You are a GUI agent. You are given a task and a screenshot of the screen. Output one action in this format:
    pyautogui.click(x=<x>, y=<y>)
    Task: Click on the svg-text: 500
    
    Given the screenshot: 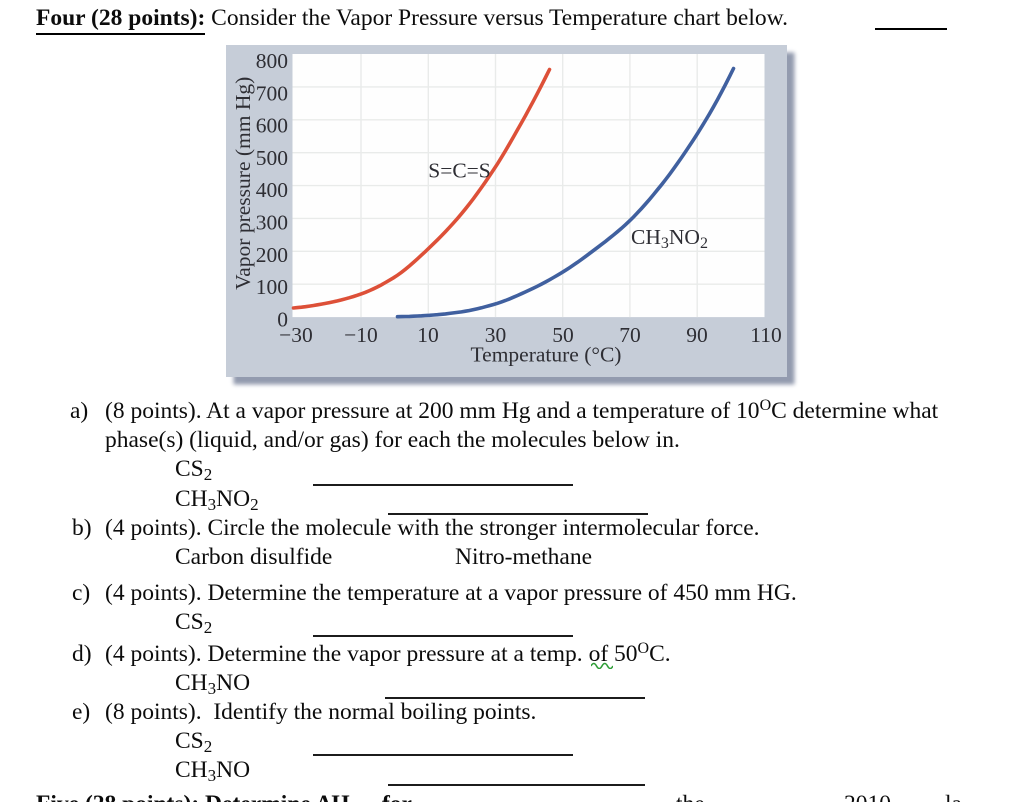 What is the action you would take?
    pyautogui.click(x=271, y=157)
    